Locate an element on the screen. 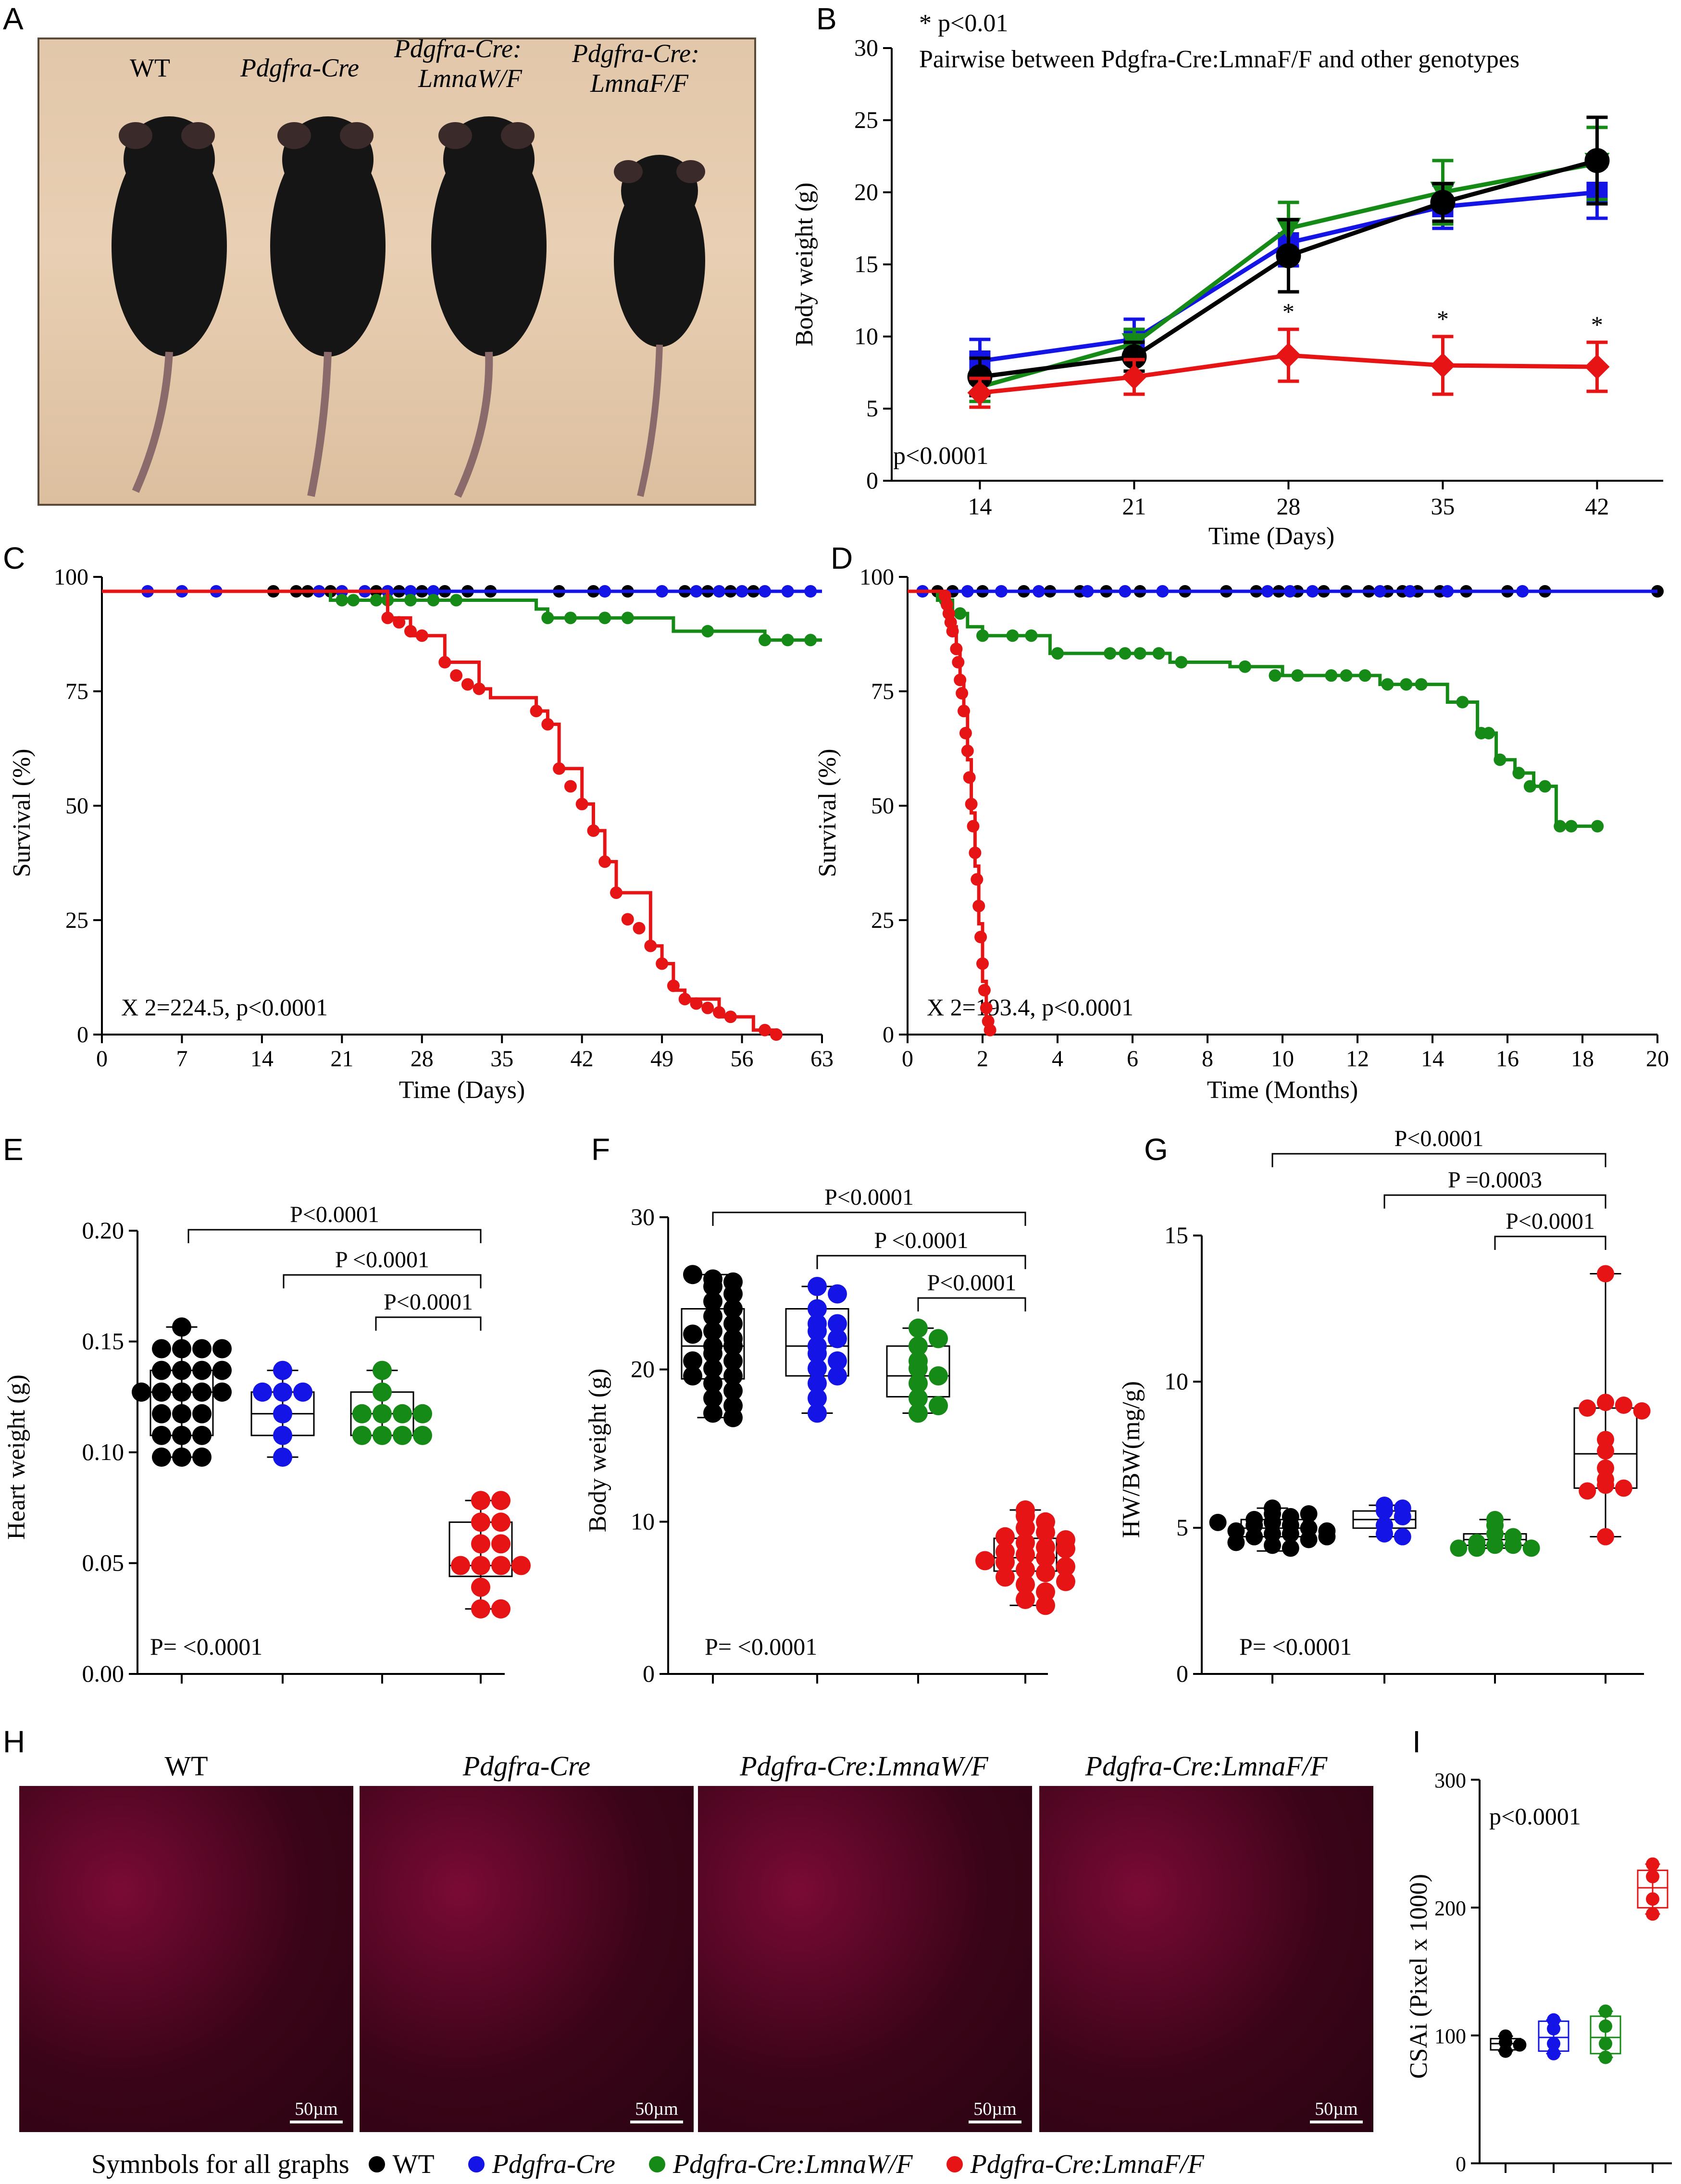 The height and width of the screenshot is (2184, 1681). c-x-tick-label: 14 is located at coordinates (262, 1059).